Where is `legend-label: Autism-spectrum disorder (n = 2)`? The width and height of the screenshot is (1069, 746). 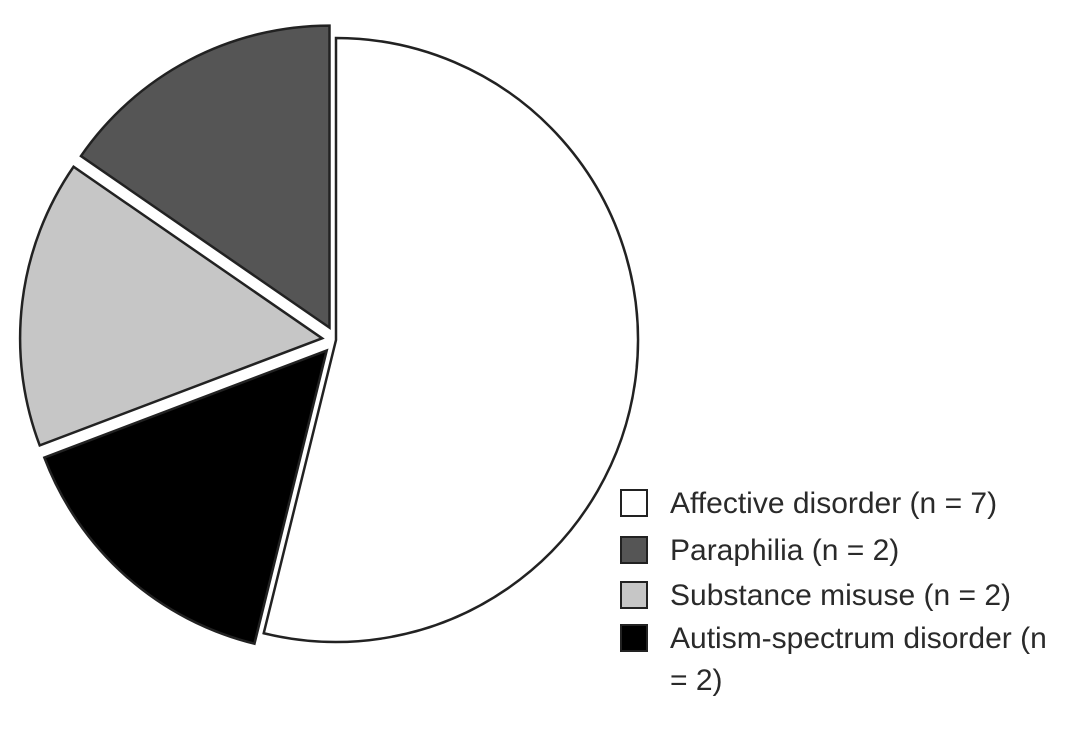
legend-label: Autism-spectrum disorder (n = 2) is located at coordinates (858, 659).